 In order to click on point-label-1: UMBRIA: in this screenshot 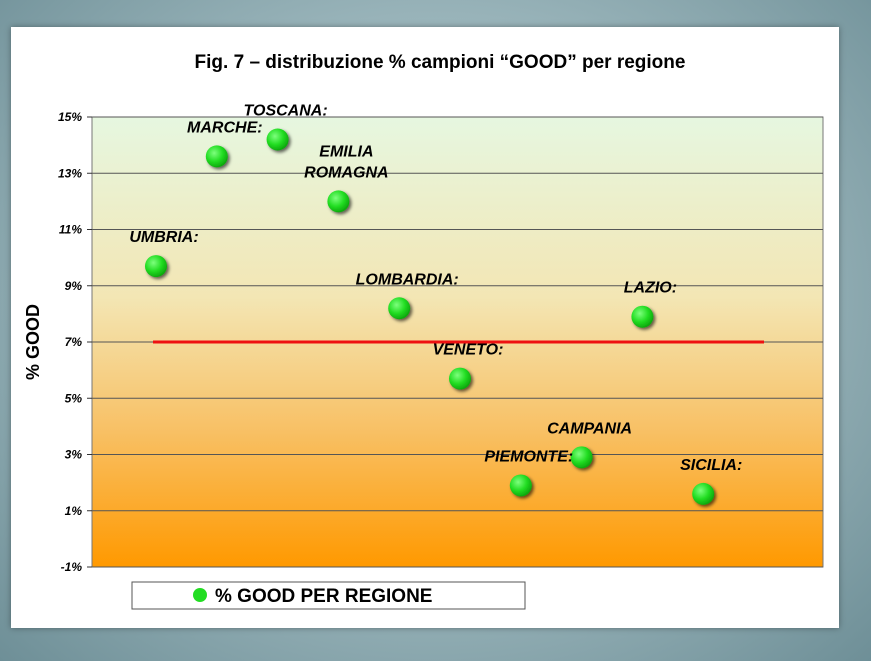, I will do `click(163, 237)`.